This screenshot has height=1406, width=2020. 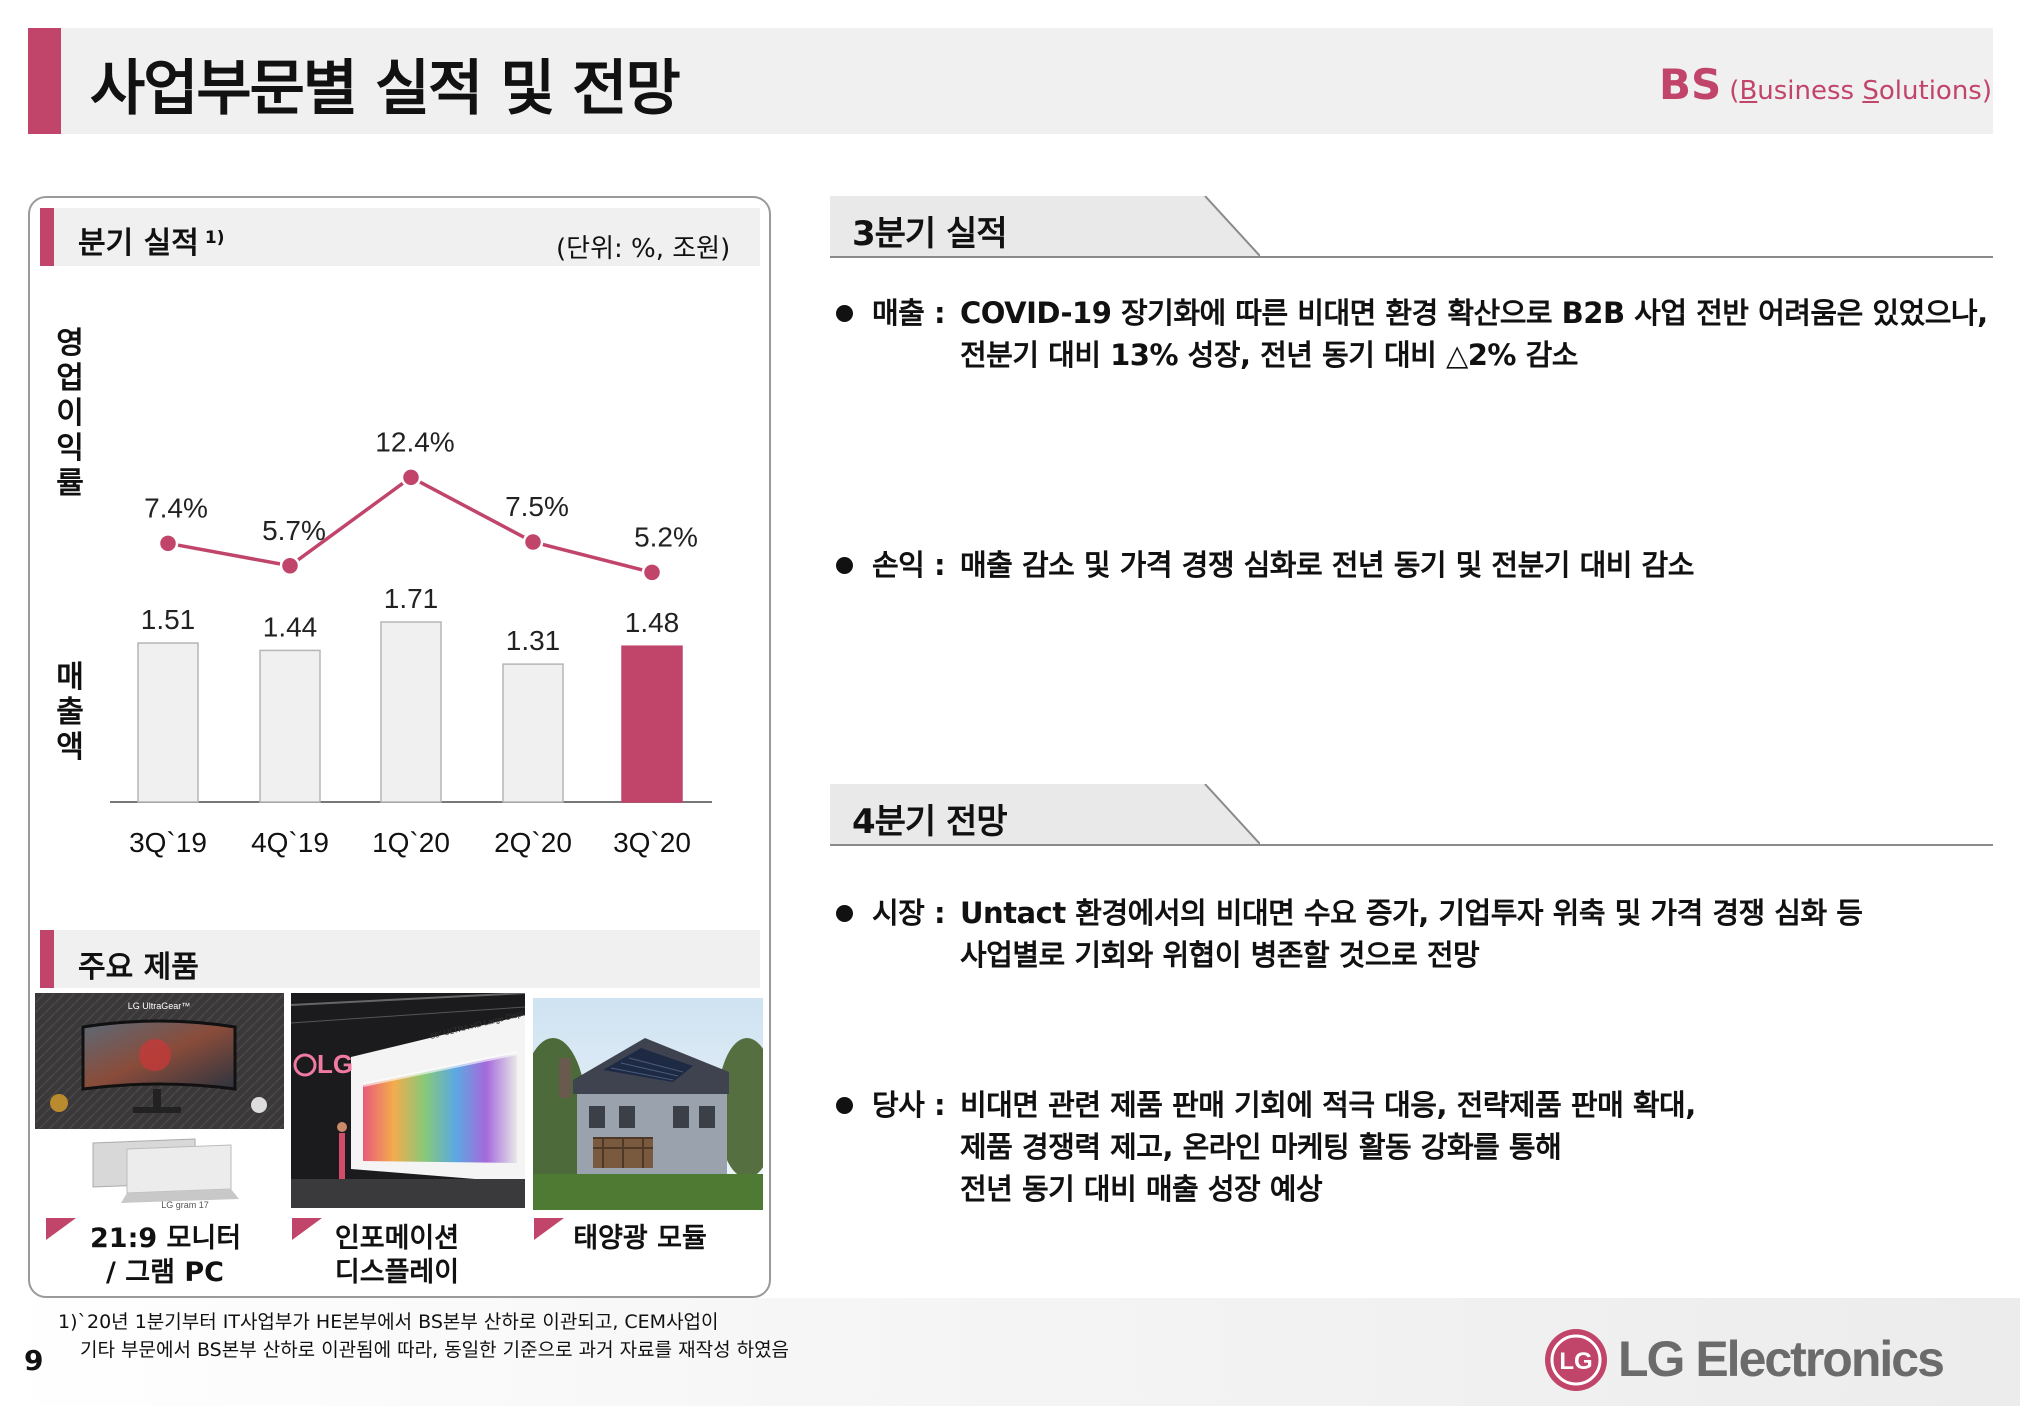 What do you see at coordinates (1860, 91) in the screenshot?
I see `division-full-name: (Business Solutions)` at bounding box center [1860, 91].